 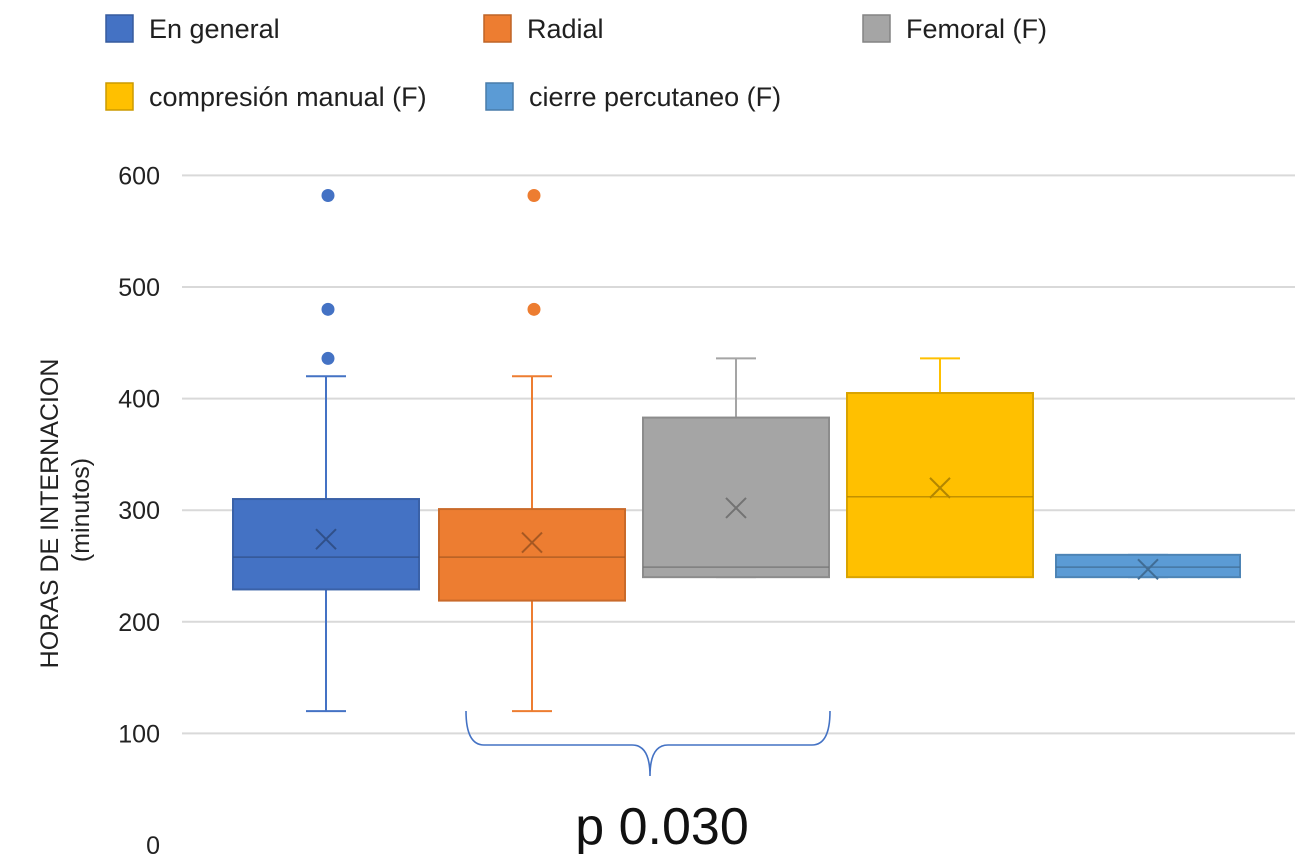 I want to click on y-axis-label: HORAS DE INTERNACION (minutos), so click(x=65, y=510).